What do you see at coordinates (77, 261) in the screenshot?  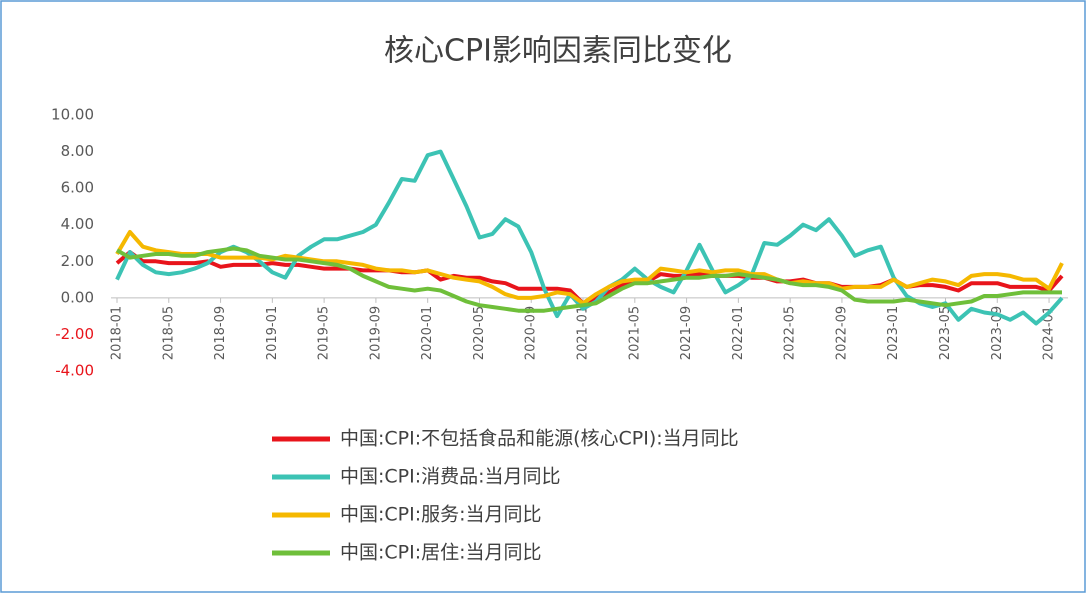 I see `y-tick-label: 2.00` at bounding box center [77, 261].